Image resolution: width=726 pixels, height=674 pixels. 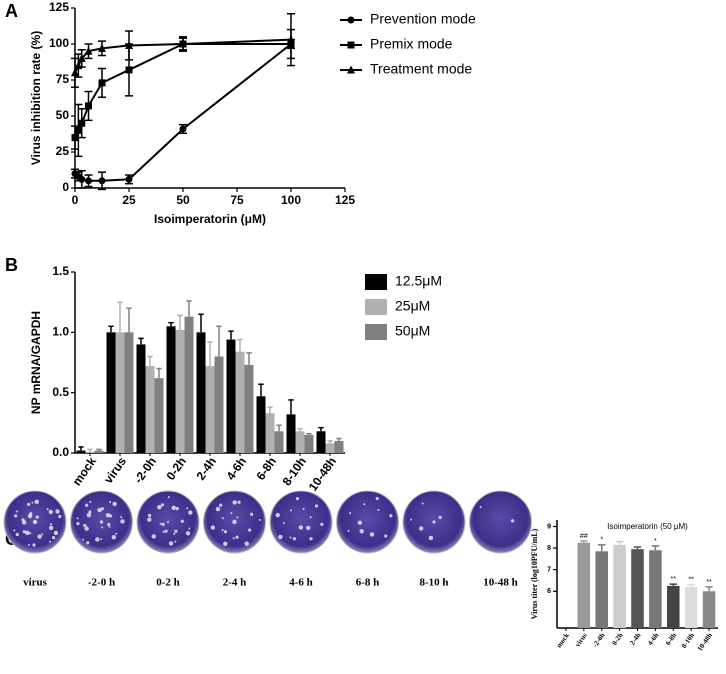 What do you see at coordinates (267, 522) in the screenshot?
I see `plates` at bounding box center [267, 522].